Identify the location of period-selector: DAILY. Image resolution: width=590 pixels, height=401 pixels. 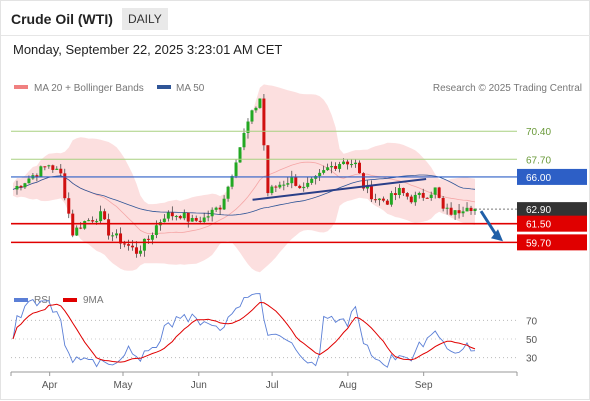
(145, 19).